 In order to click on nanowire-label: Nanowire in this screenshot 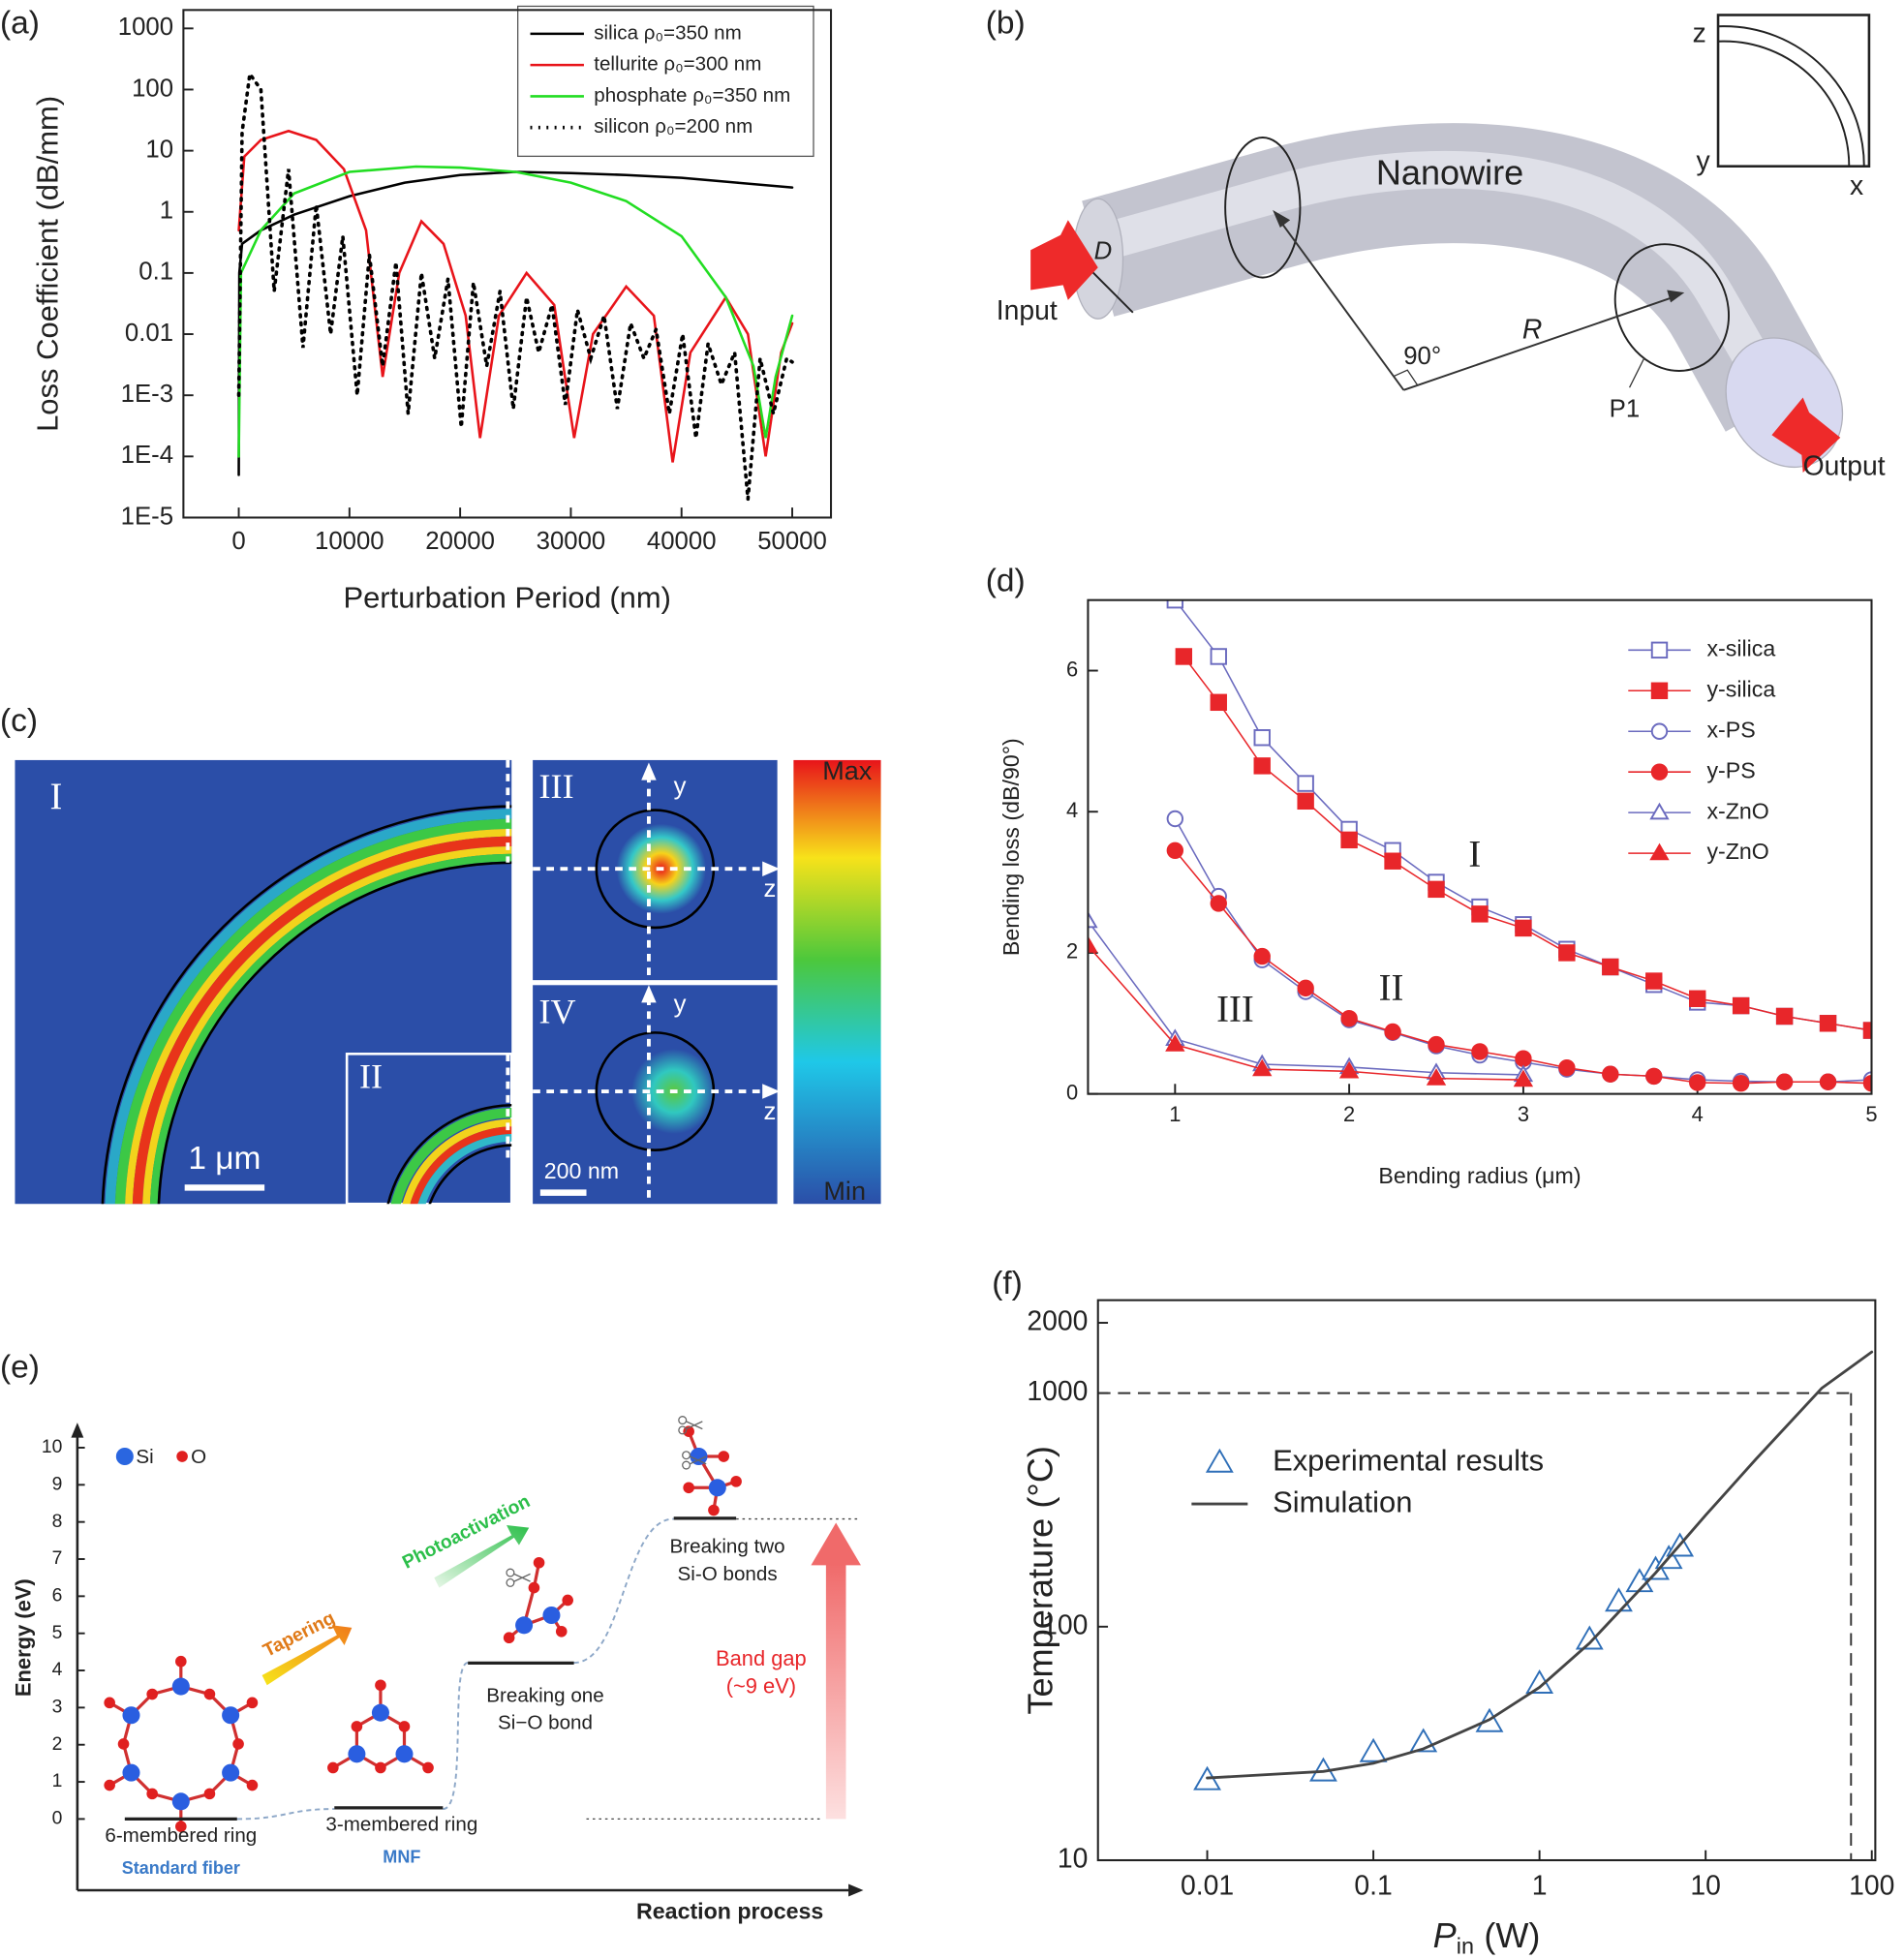, I will do `click(1450, 172)`.